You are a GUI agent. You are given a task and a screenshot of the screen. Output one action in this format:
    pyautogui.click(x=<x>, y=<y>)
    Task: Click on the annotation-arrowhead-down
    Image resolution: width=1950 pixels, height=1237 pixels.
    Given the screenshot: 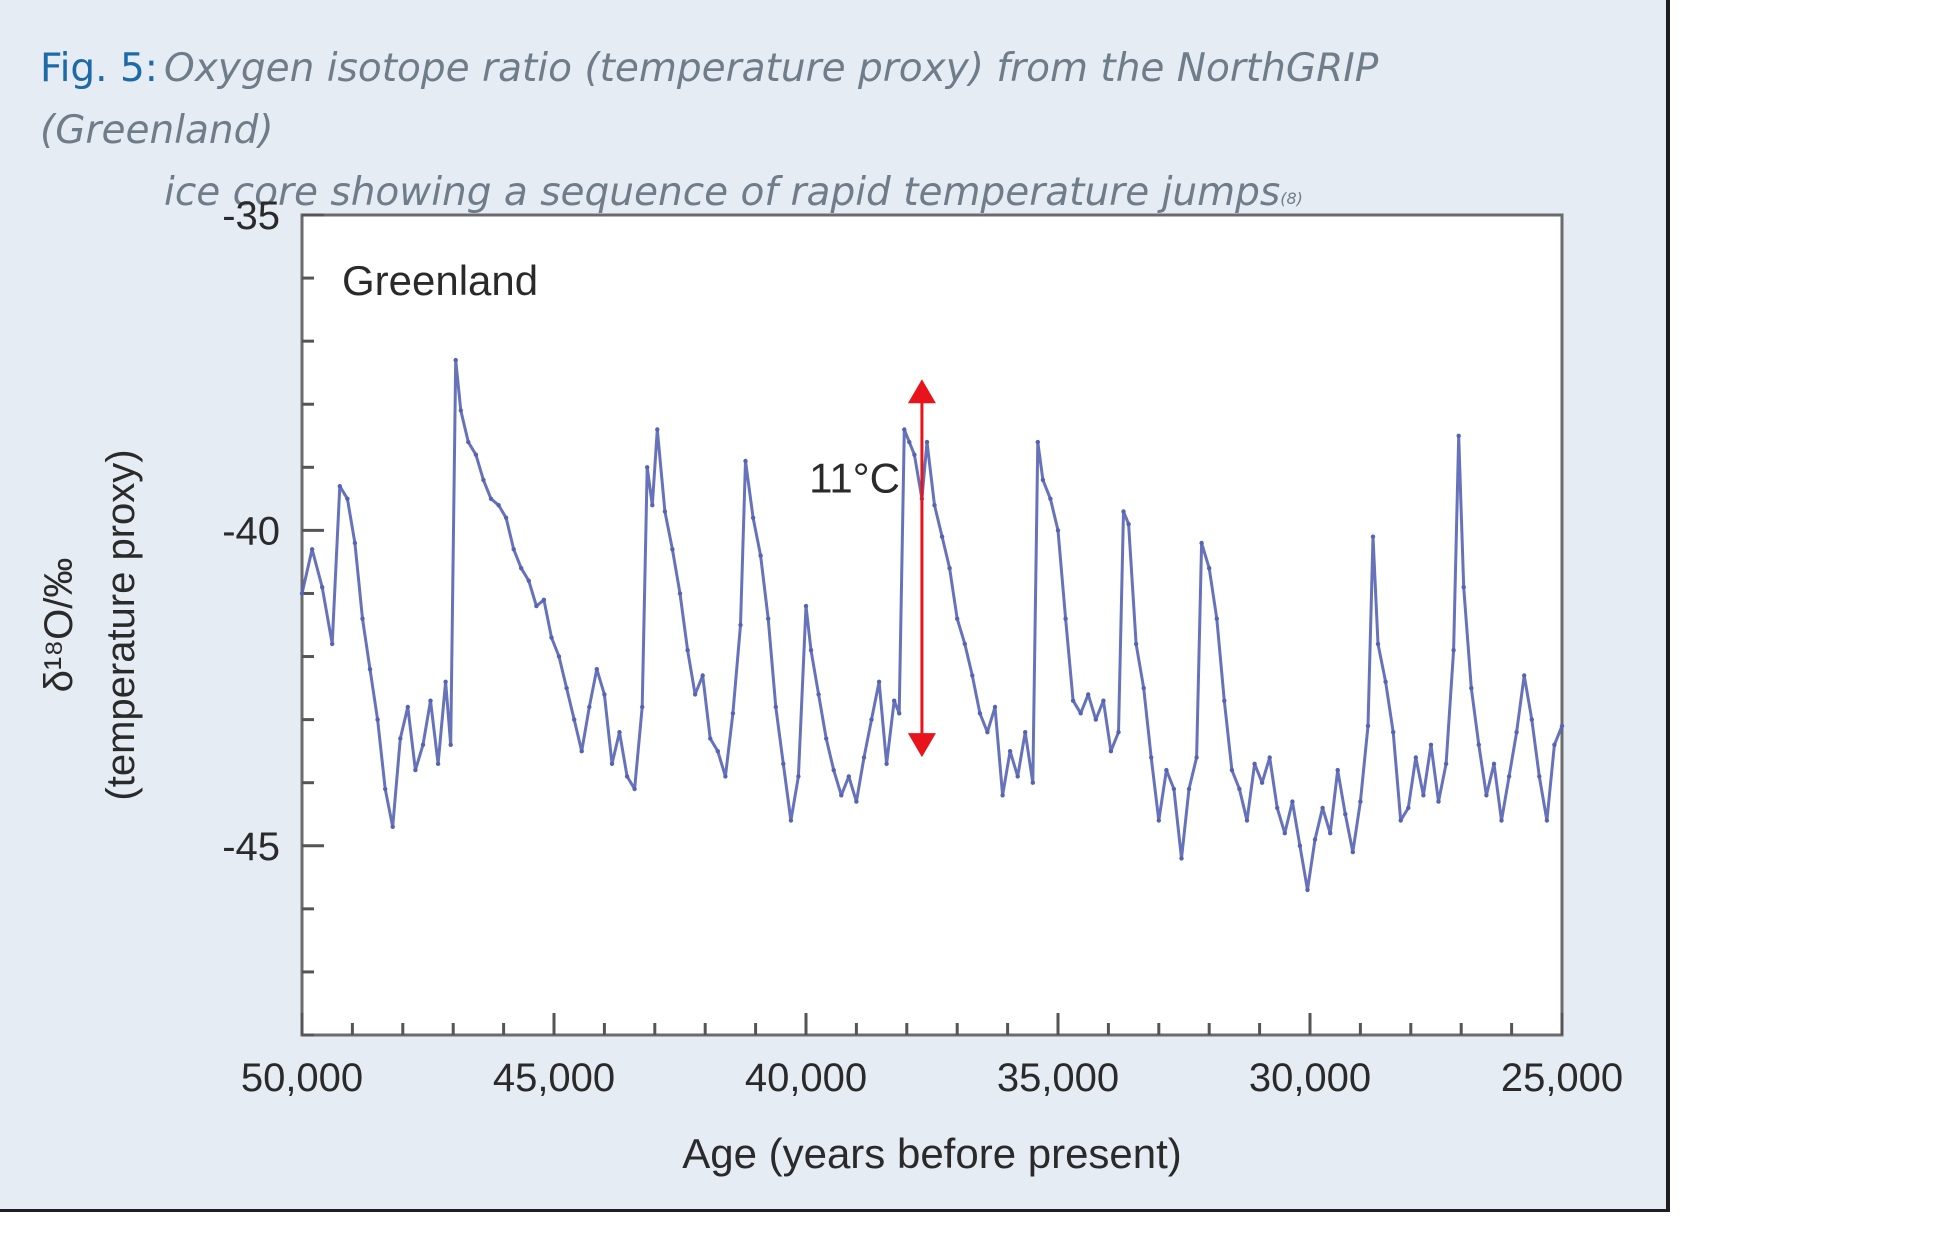 What is the action you would take?
    pyautogui.click(x=921, y=745)
    